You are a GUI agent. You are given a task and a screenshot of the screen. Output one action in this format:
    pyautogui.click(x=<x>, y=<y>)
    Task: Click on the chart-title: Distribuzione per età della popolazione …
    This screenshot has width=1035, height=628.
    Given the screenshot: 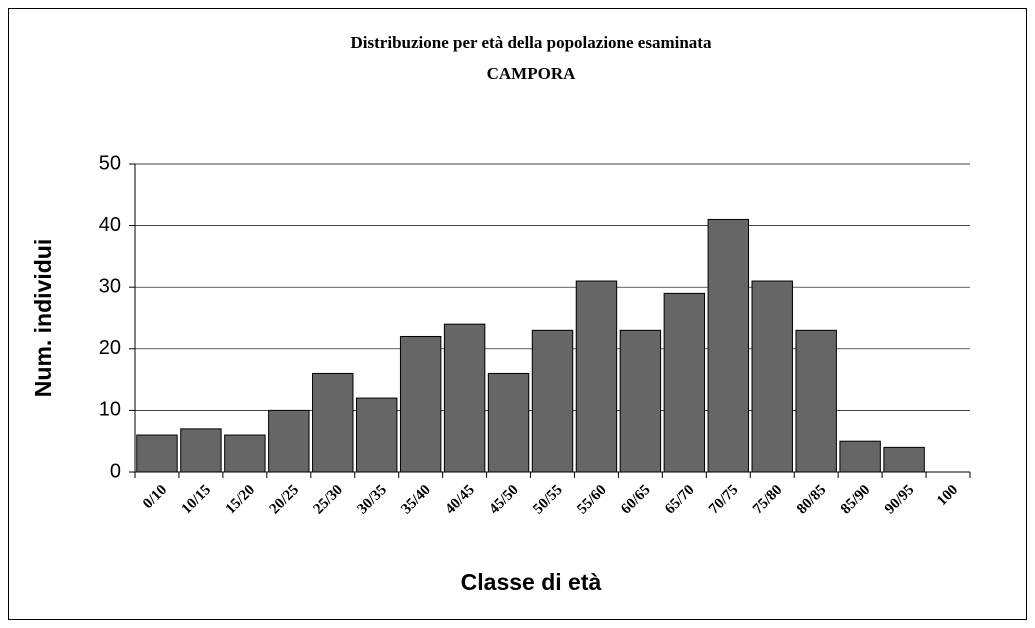 What is the action you would take?
    pyautogui.click(x=531, y=42)
    